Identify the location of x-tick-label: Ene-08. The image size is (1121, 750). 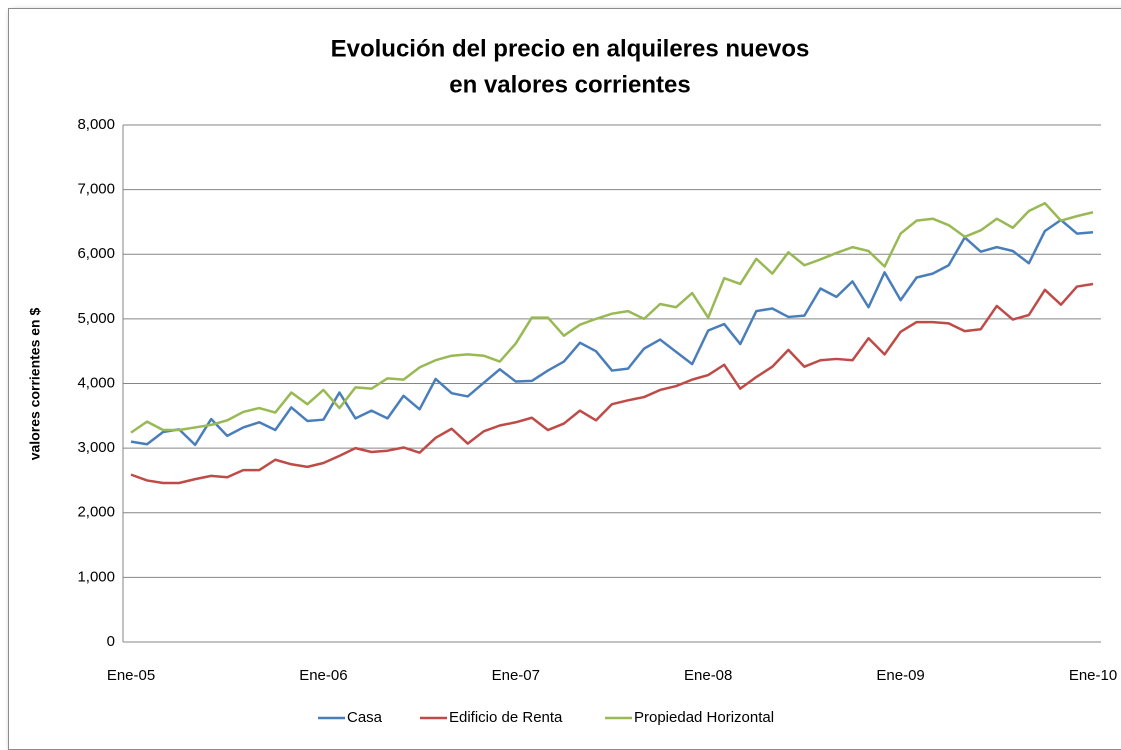
(708, 675).